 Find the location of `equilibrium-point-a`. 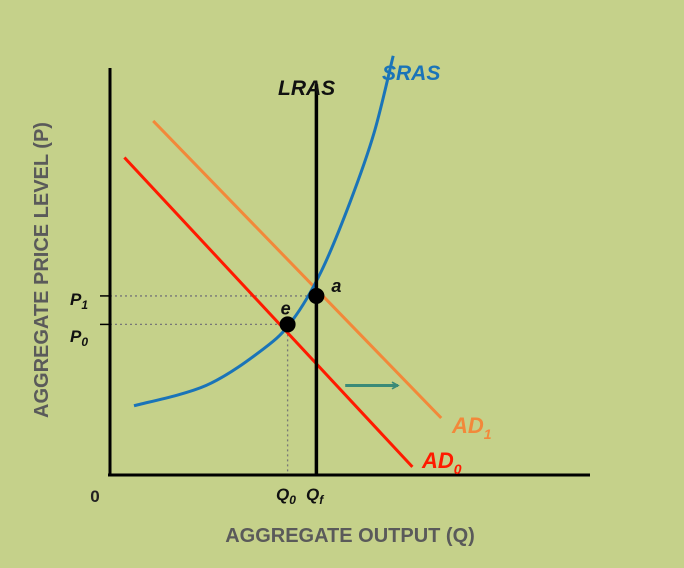

equilibrium-point-a is located at coordinates (316, 295).